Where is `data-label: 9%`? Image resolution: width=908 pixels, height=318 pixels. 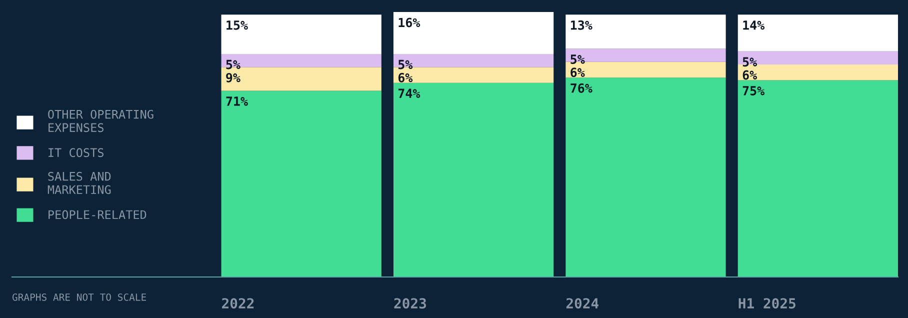 data-label: 9% is located at coordinates (233, 77).